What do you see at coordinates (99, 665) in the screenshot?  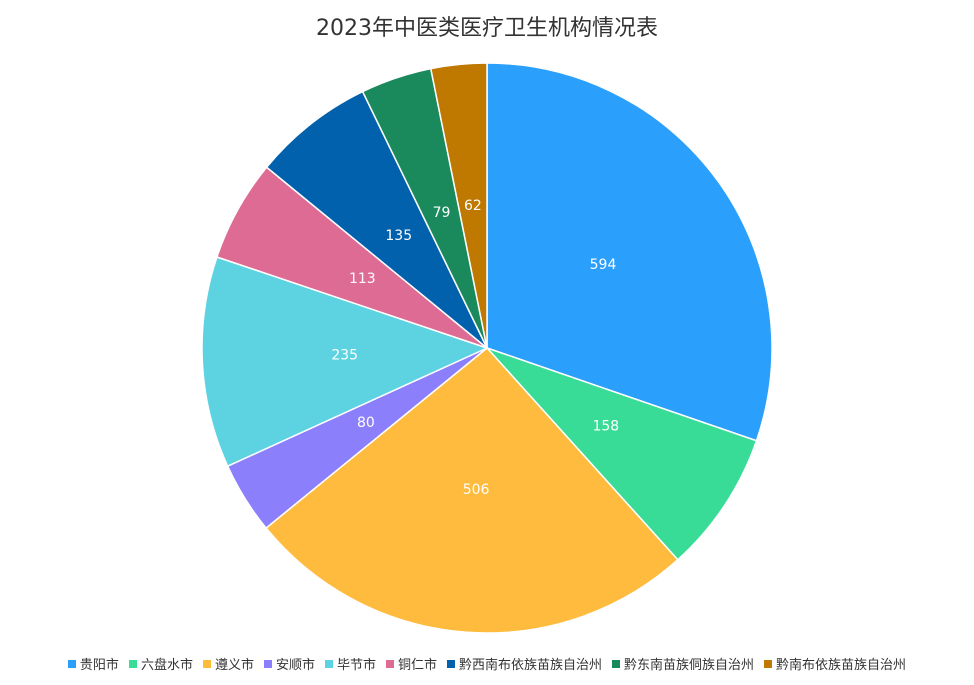 I see `legend-label: 贵阳市` at bounding box center [99, 665].